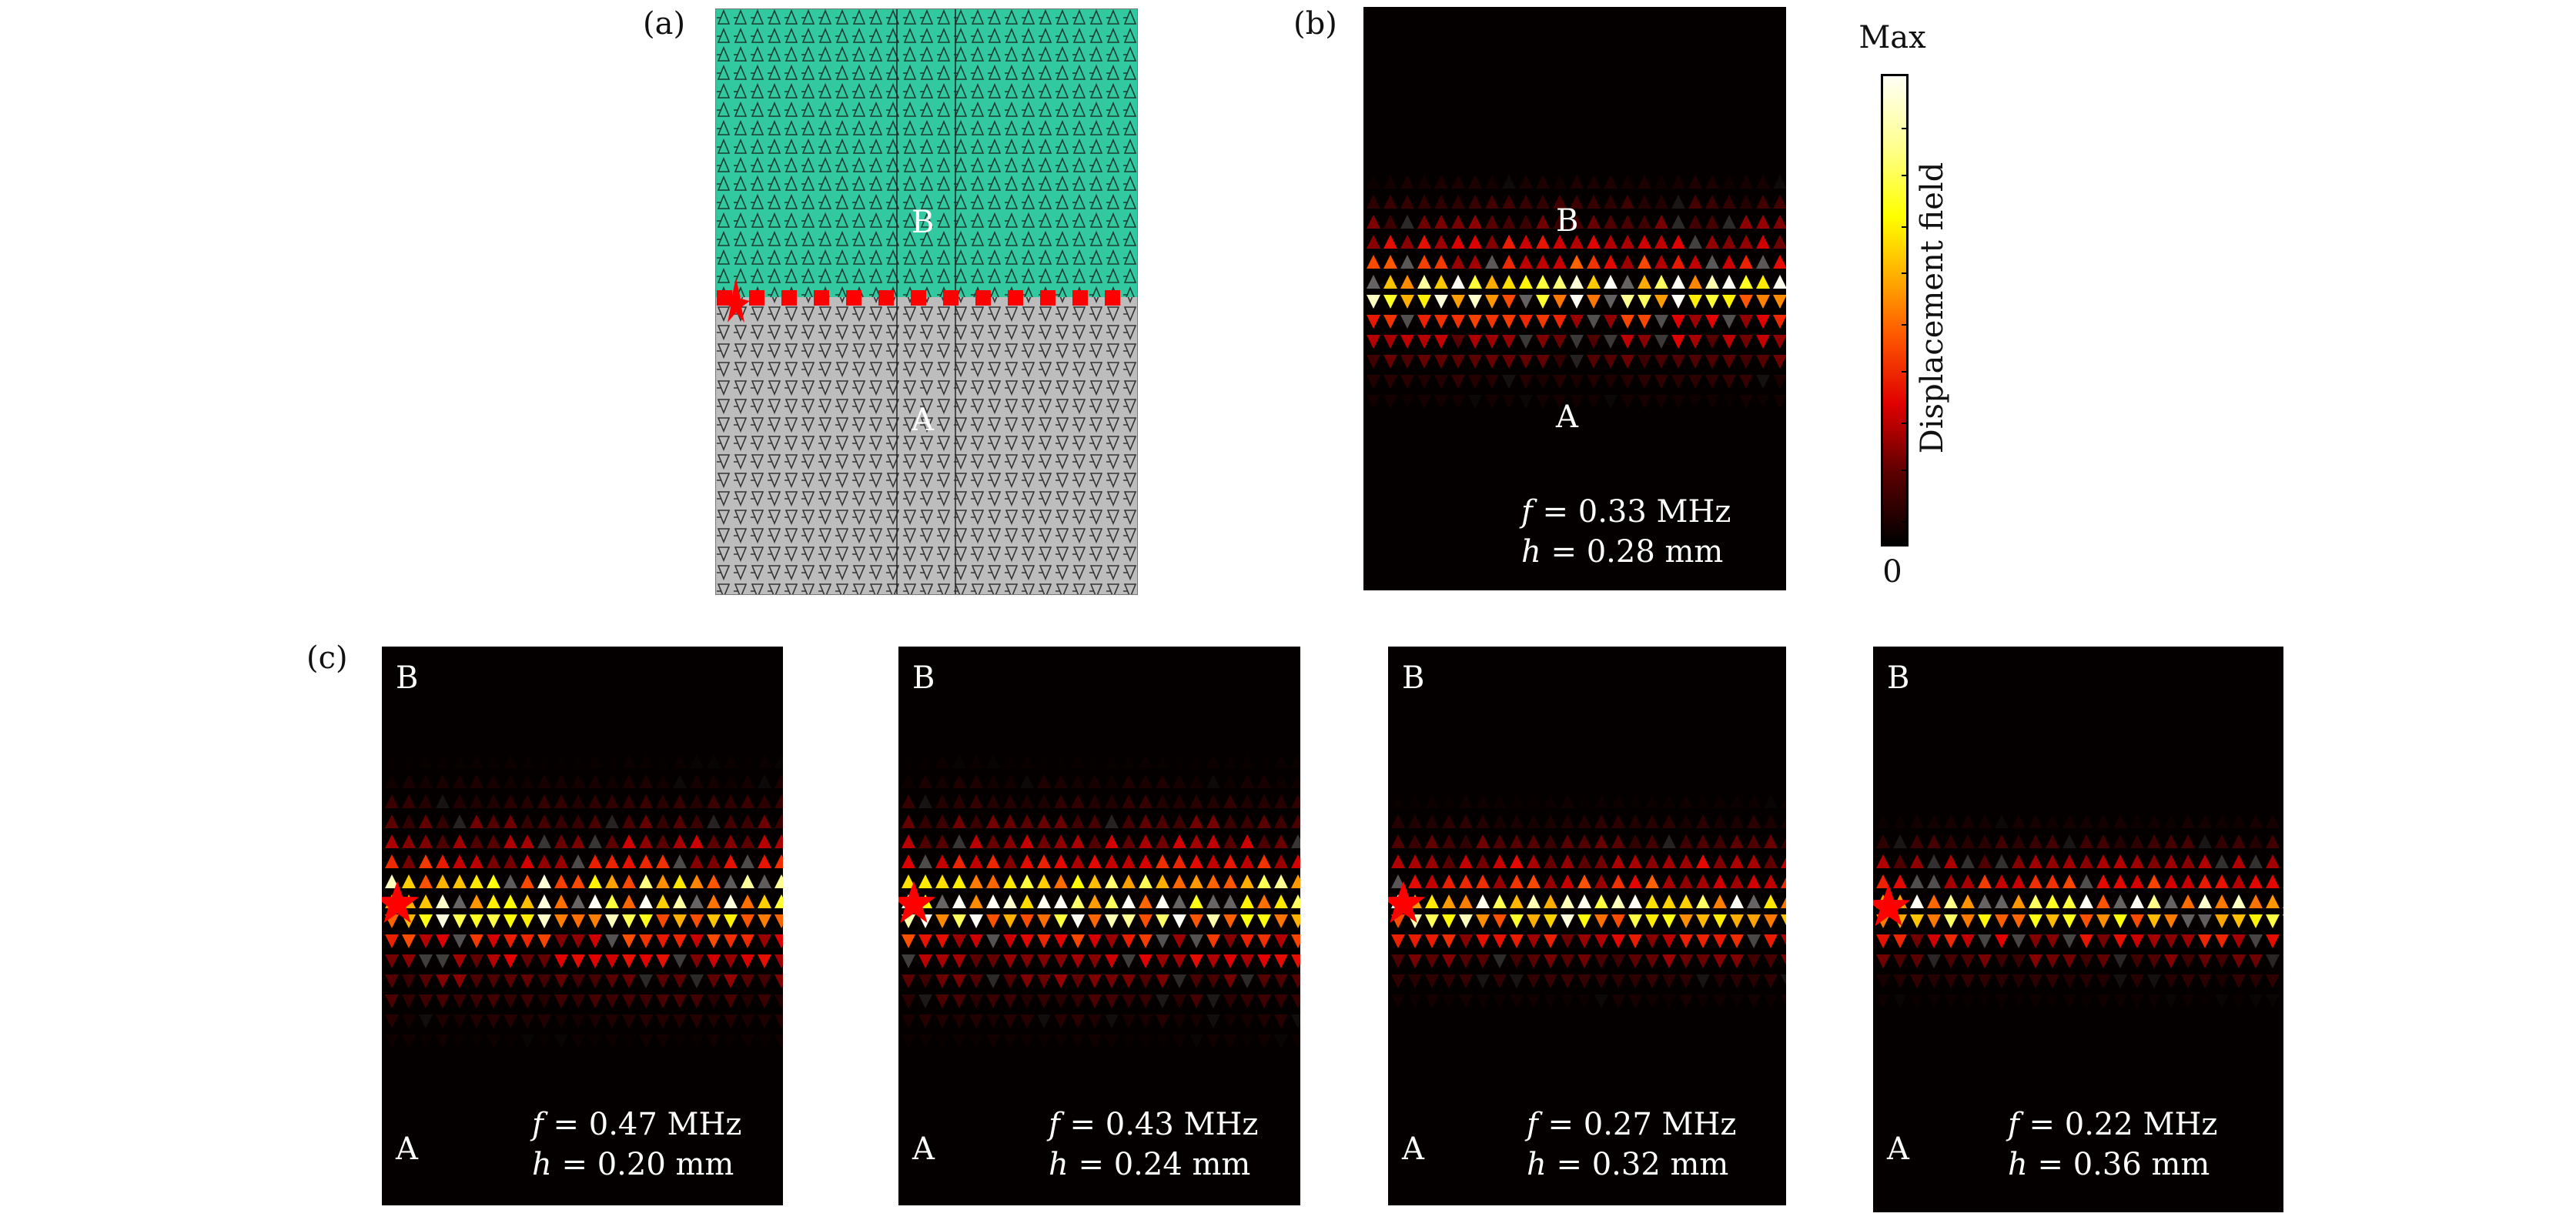 Image resolution: width=2576 pixels, height=1220 pixels. I want to click on parameter-annotation: f = 0.27 MHz h = 0.32 mm, so click(1632, 1145).